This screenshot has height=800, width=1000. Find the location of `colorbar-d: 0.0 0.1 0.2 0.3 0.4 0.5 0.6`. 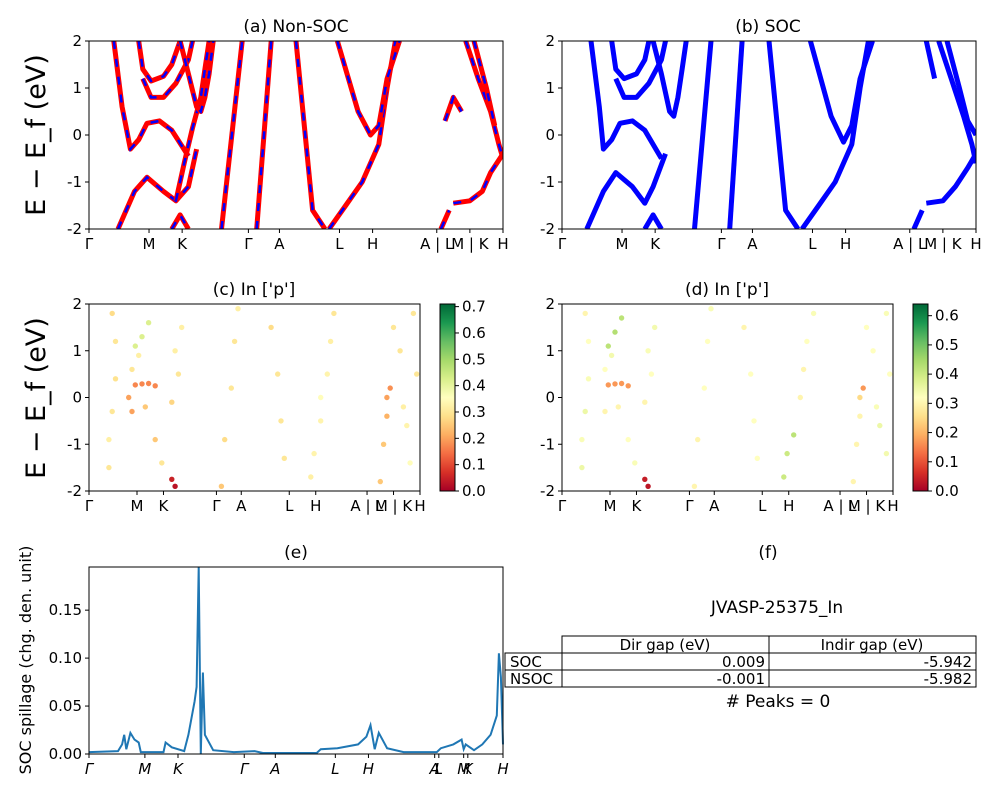

colorbar-d: 0.0 0.1 0.2 0.3 0.4 0.5 0.6 is located at coordinates (935, 401).